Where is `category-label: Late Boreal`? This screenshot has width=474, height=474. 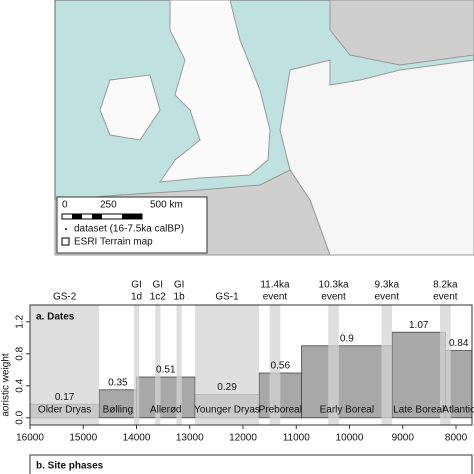 category-label: Late Boreal is located at coordinates (418, 410).